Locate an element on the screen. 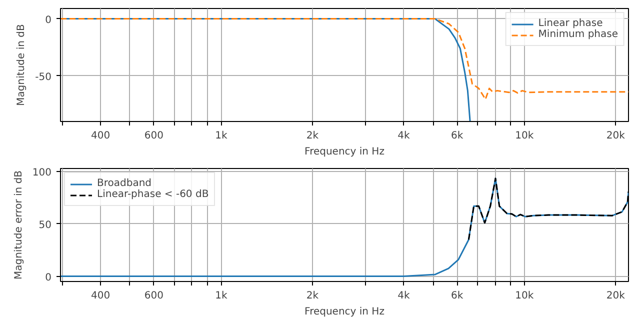 The image size is (640, 320). y-tick-label: 100 is located at coordinates (42, 173).